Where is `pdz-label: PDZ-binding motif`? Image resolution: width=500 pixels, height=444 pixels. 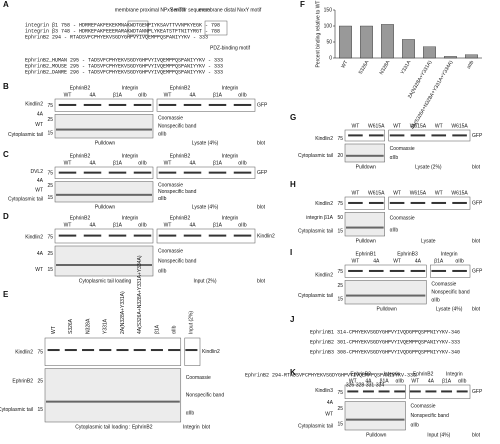
pdz-label: PDZ-binding motif is located at coordinates (230, 48).